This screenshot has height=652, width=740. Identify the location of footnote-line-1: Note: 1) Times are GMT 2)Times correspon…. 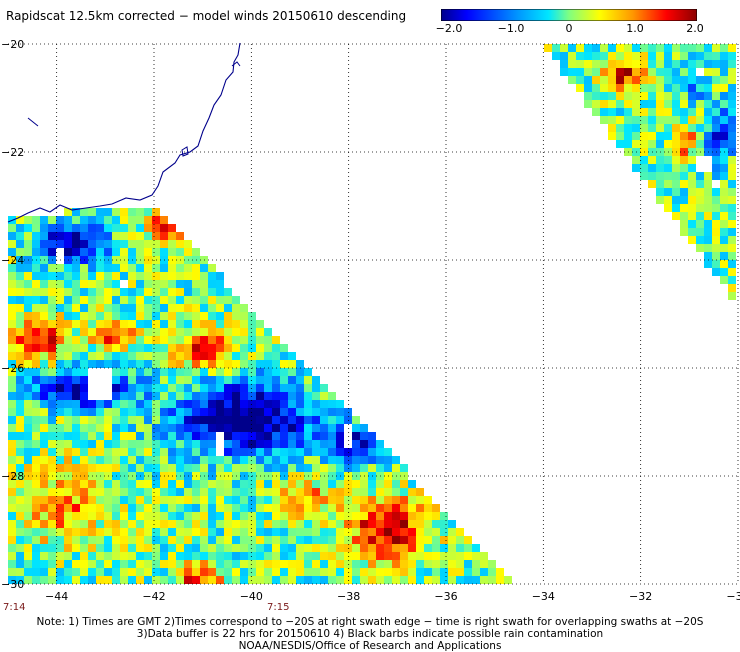
(370, 622).